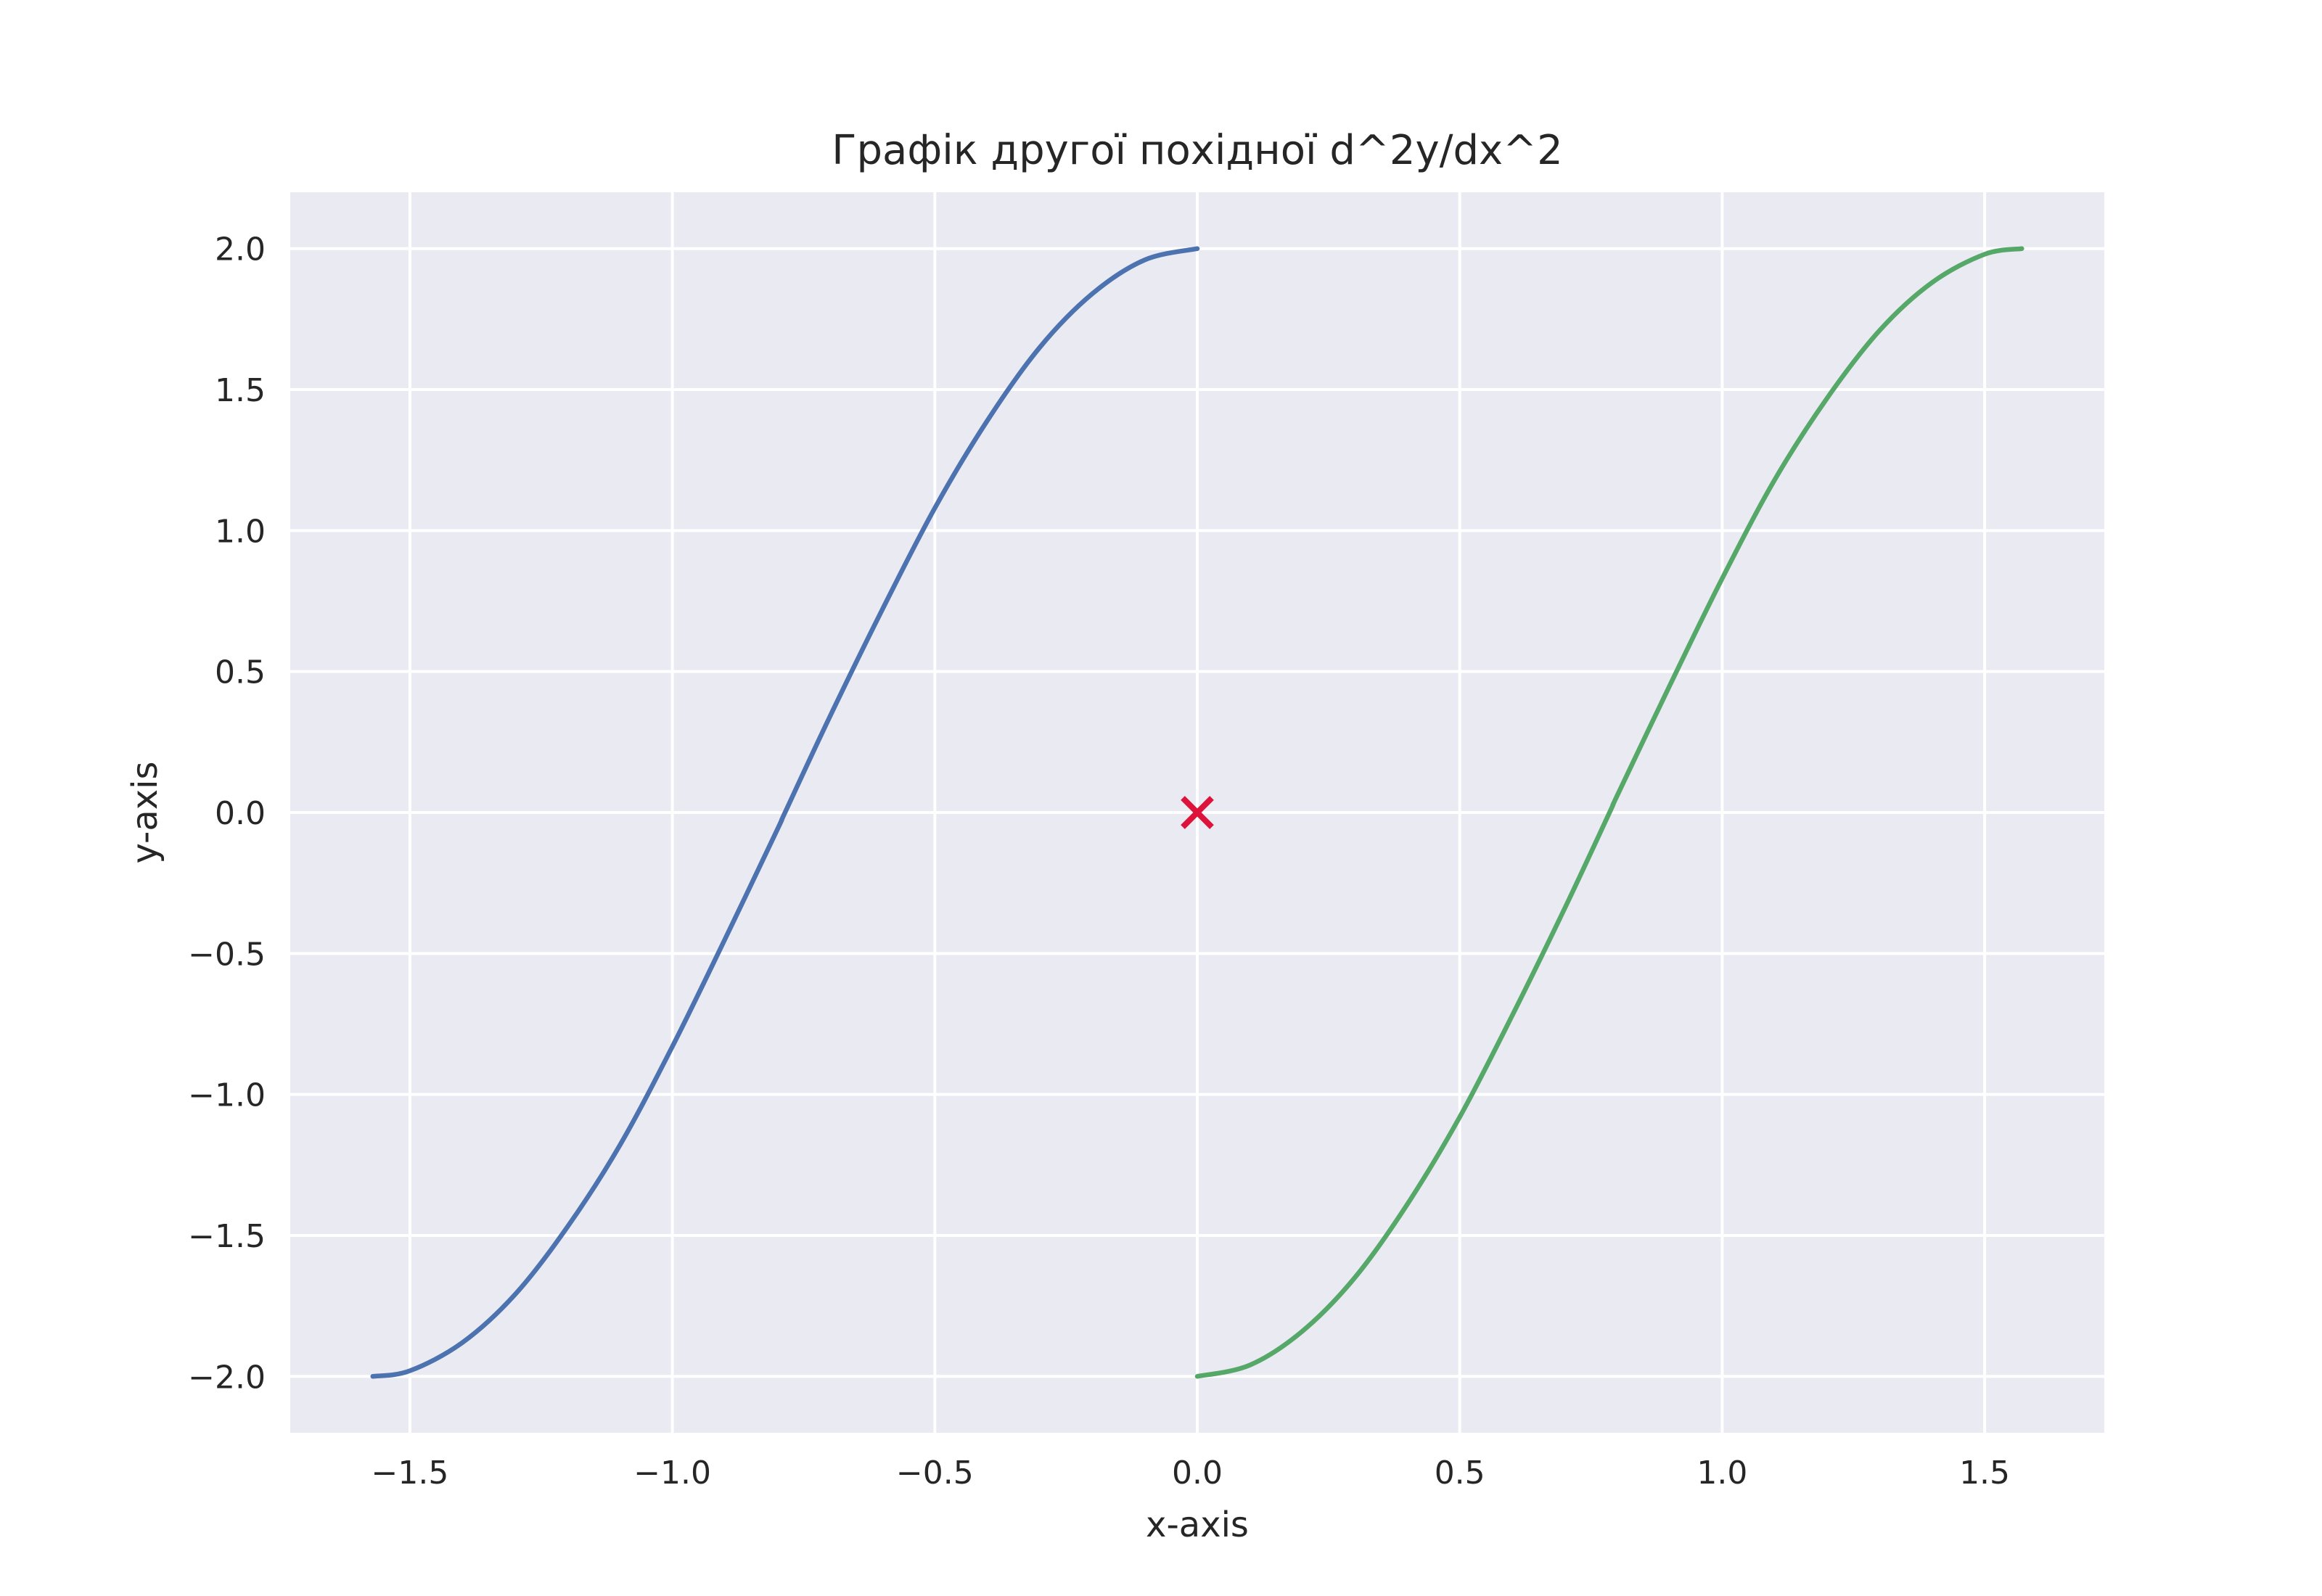 The image size is (2322, 1596). What do you see at coordinates (240, 814) in the screenshot?
I see `y-tick-label: 0.0` at bounding box center [240, 814].